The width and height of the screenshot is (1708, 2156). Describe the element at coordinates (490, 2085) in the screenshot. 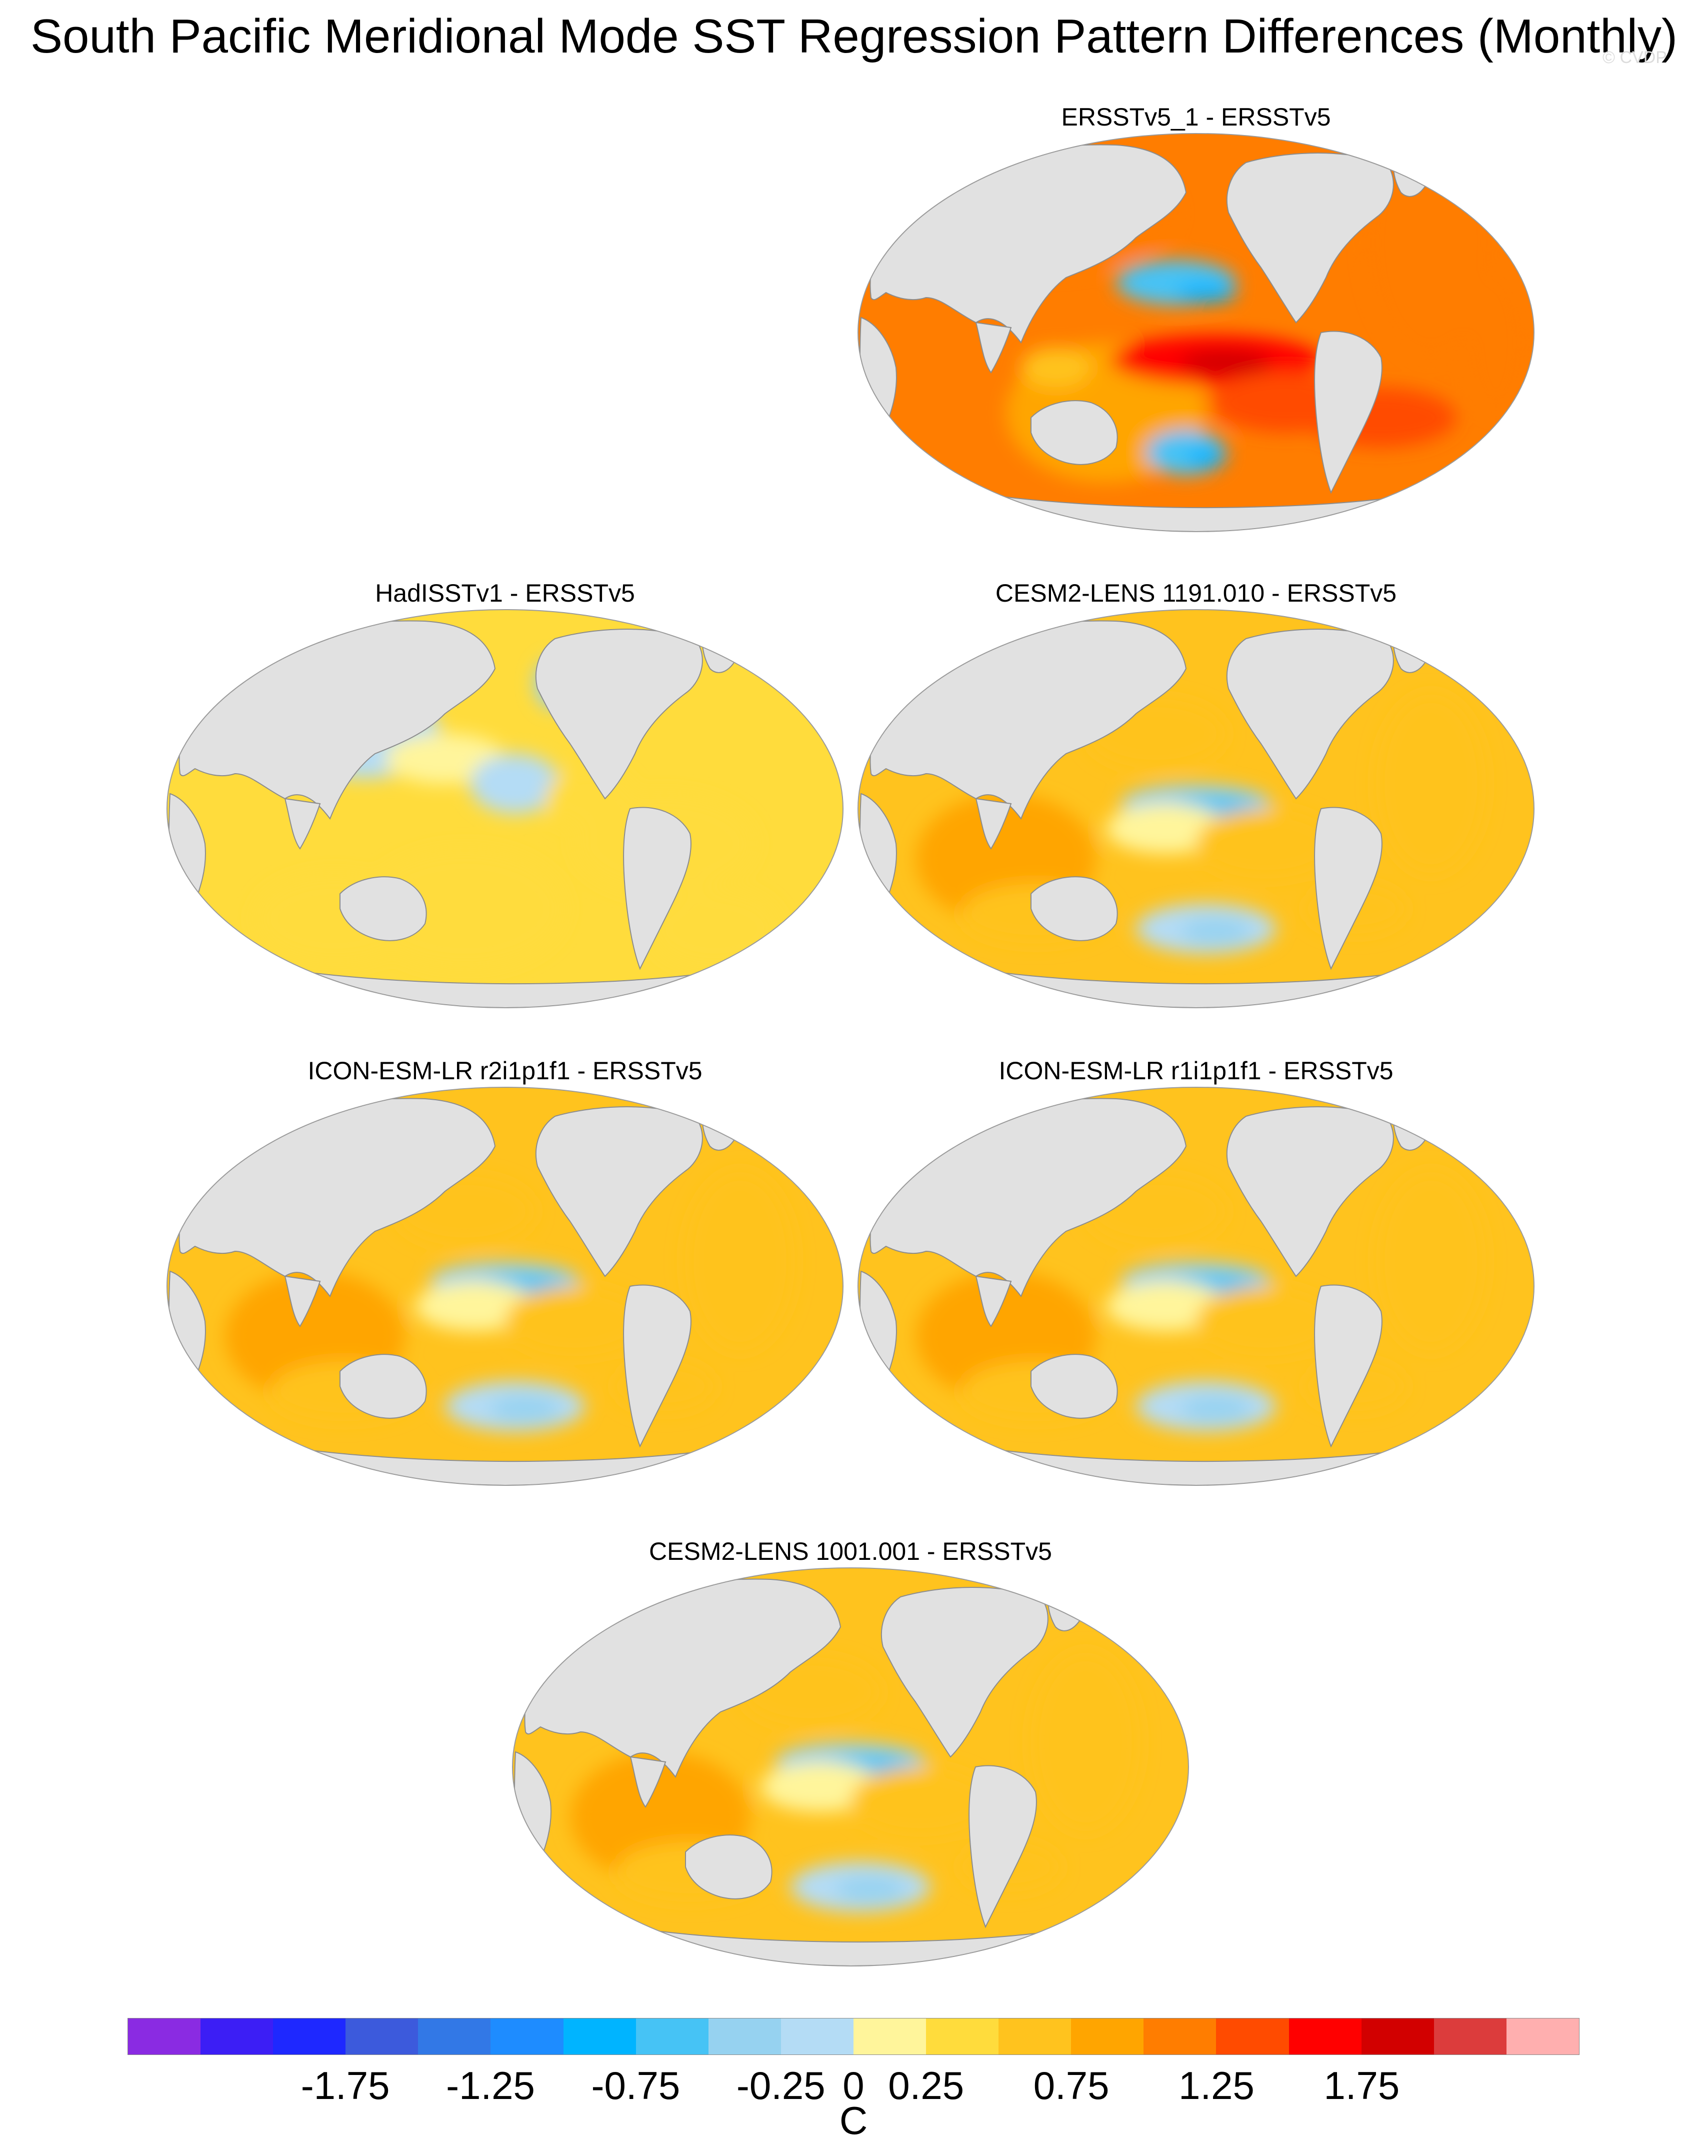

I see `colorbar-tick-label: -1.25` at that location.